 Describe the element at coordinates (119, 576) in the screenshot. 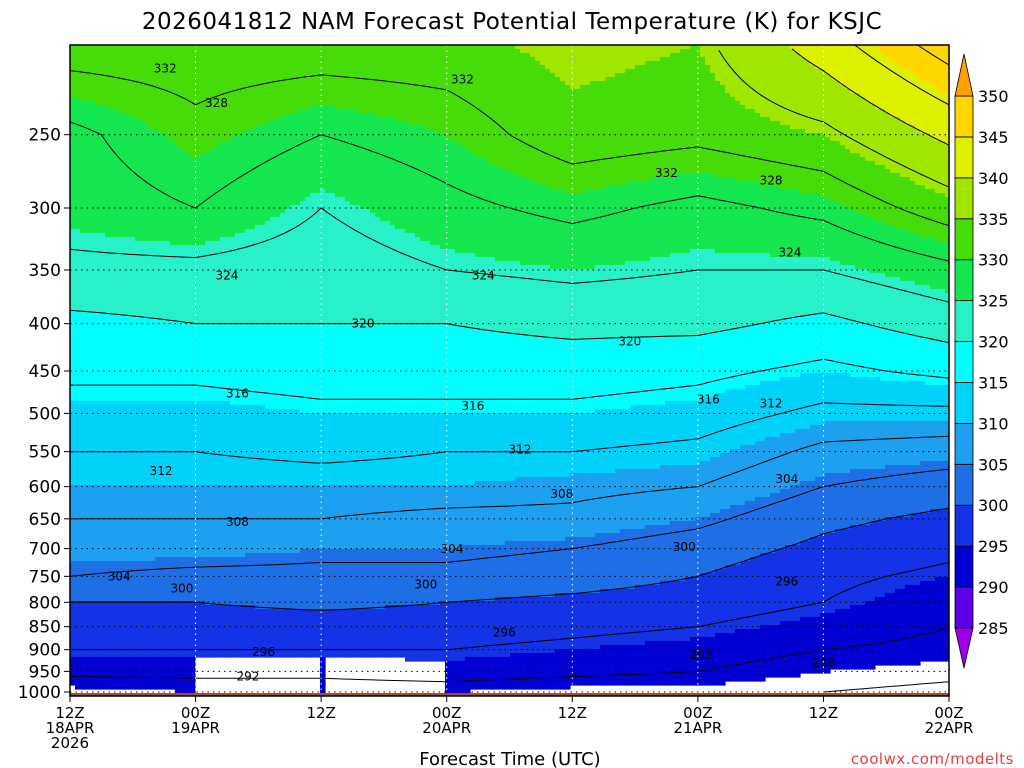

I see `contour-label: 304` at that location.